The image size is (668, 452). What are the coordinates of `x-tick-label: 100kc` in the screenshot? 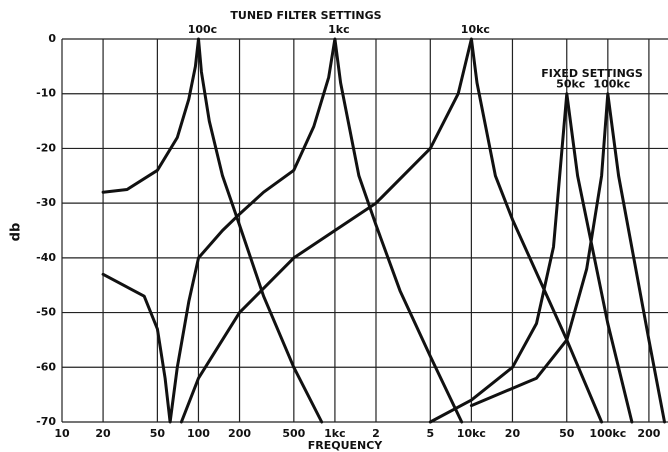 It's located at (607, 433).